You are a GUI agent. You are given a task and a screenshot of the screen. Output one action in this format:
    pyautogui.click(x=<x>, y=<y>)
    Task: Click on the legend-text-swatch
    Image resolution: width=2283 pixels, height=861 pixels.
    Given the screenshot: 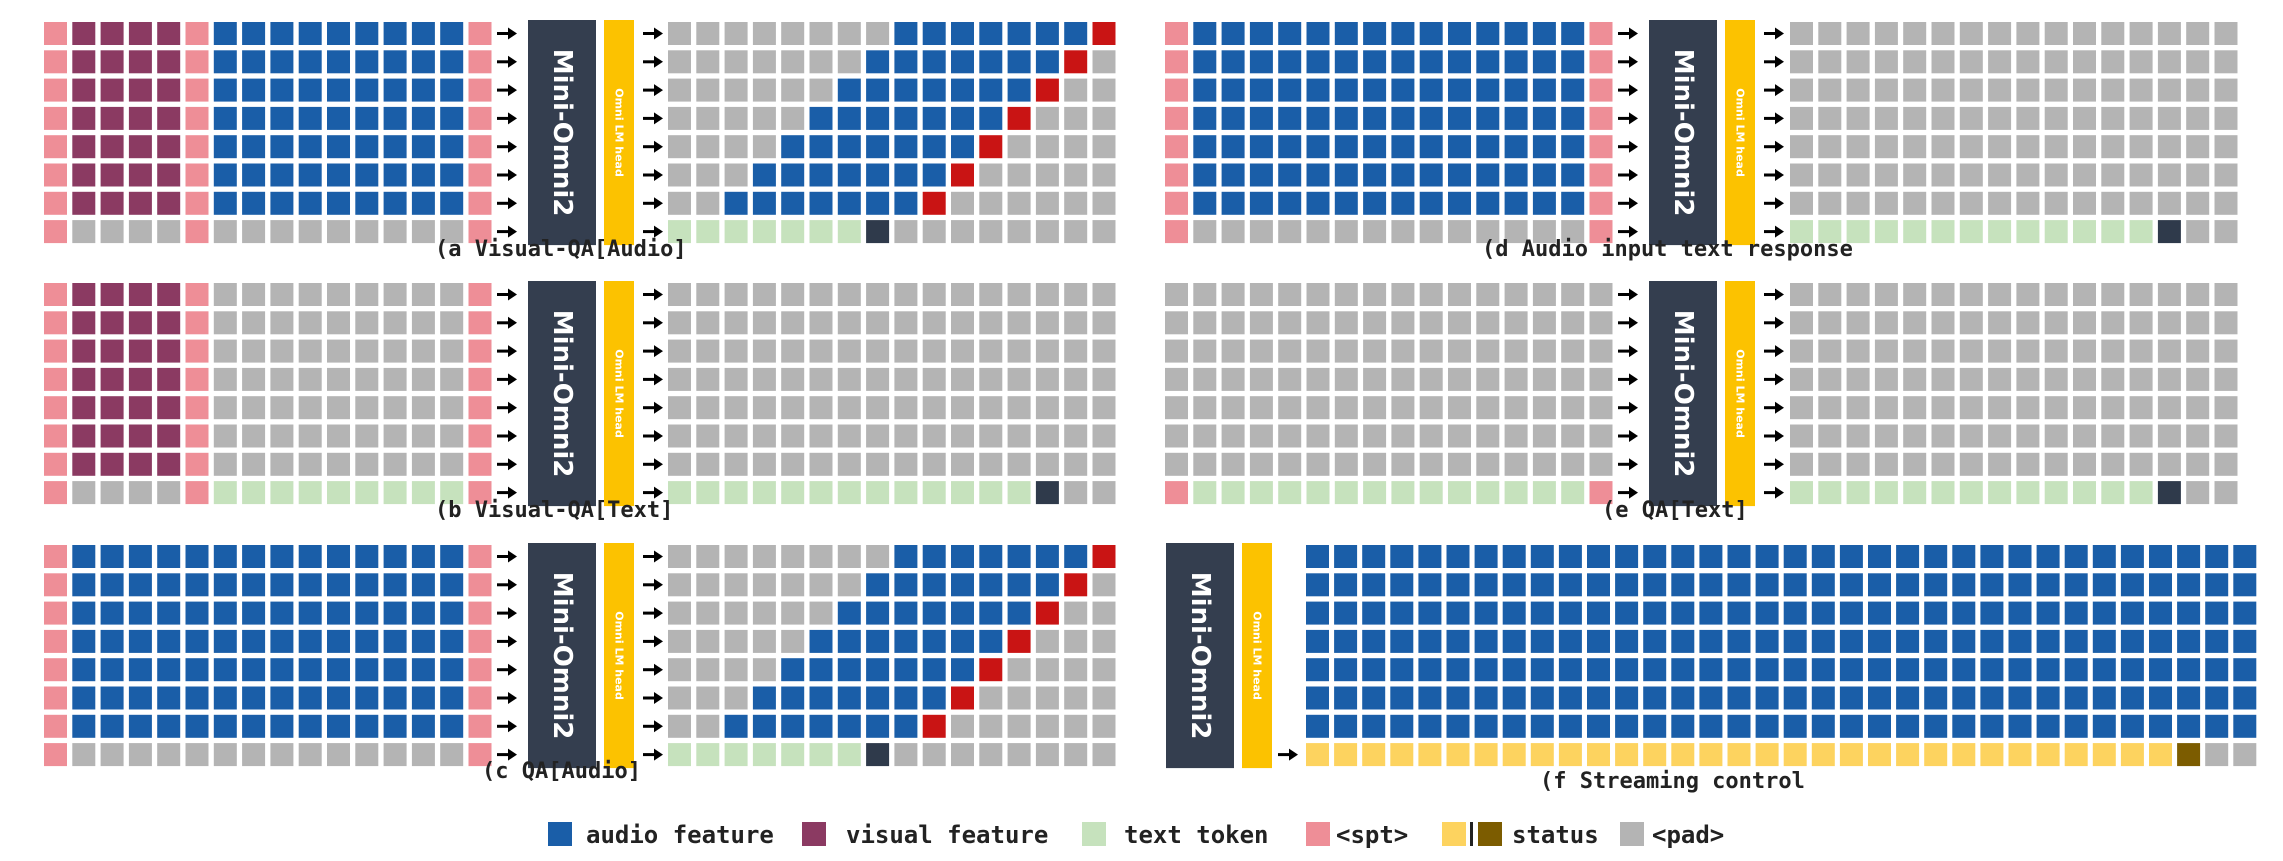 What is the action you would take?
    pyautogui.click(x=1094, y=834)
    